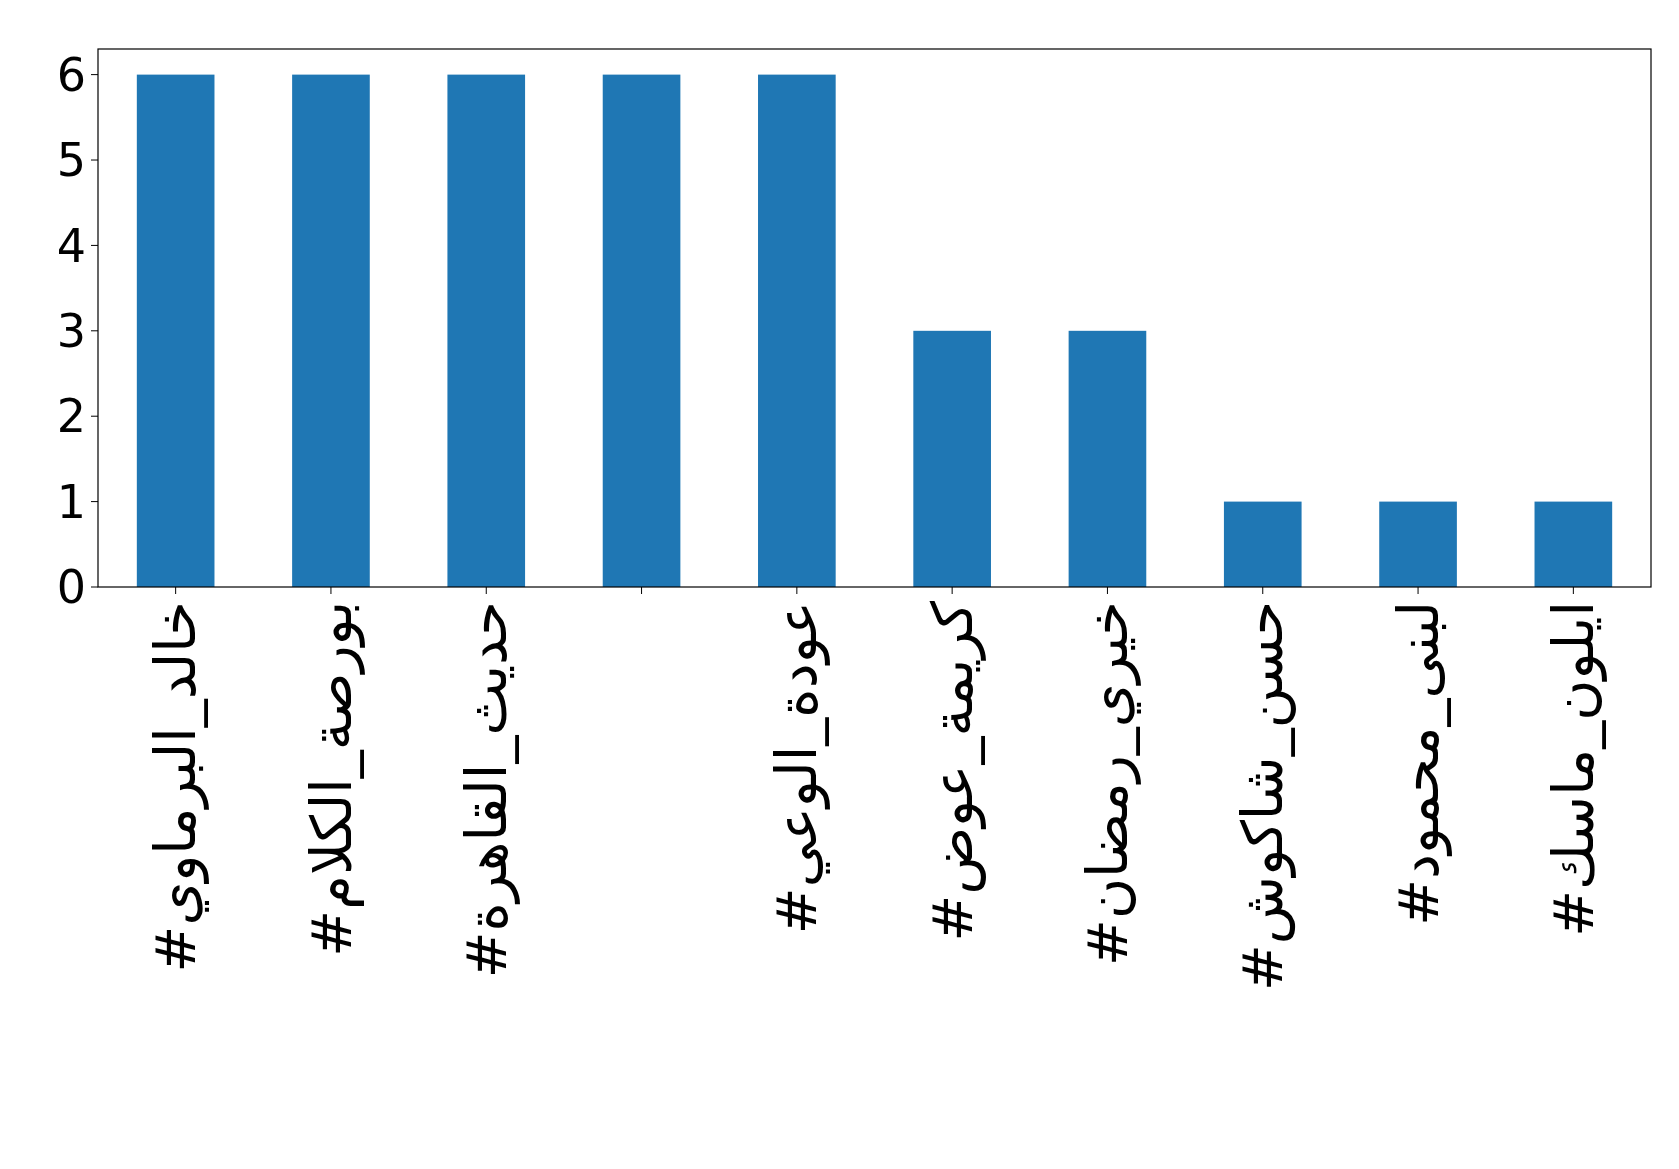 This screenshot has width=1679, height=1169. Describe the element at coordinates (71, 74) in the screenshot. I see `y-tick-label: 6` at that location.